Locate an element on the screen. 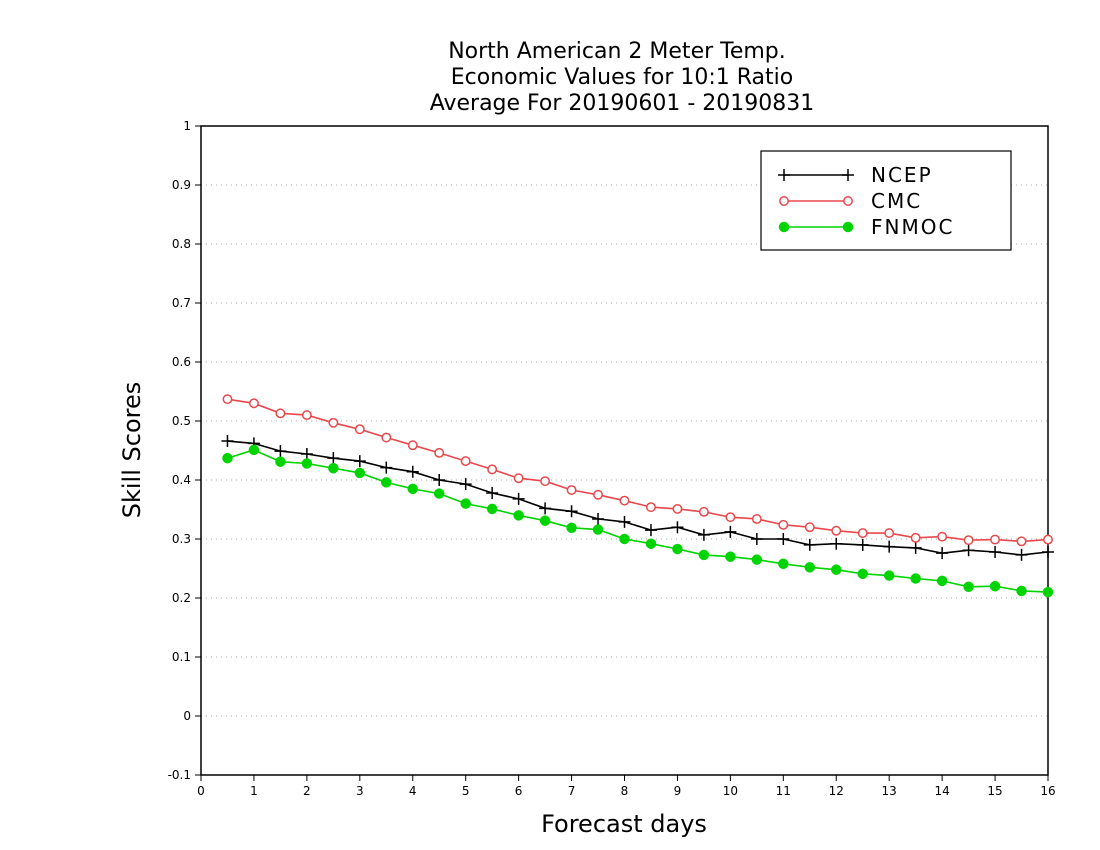 The width and height of the screenshot is (1100, 850). x-tick-label: 13 is located at coordinates (889, 791).